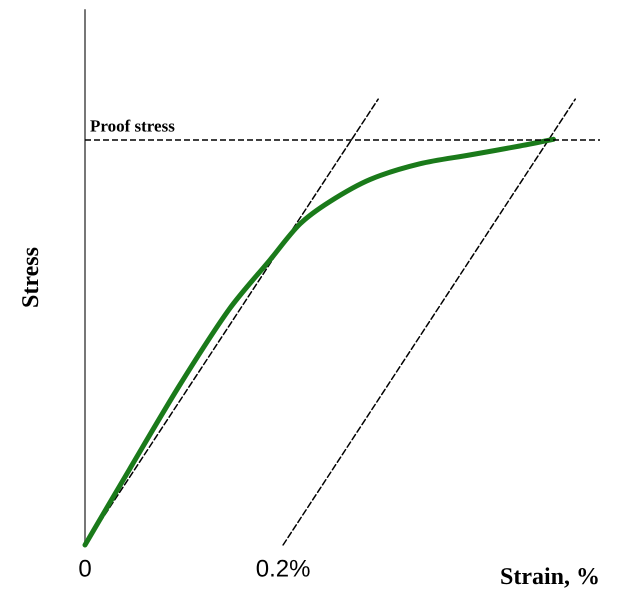  What do you see at coordinates (133, 126) in the screenshot?
I see `ref-line-label: Proof stress` at bounding box center [133, 126].